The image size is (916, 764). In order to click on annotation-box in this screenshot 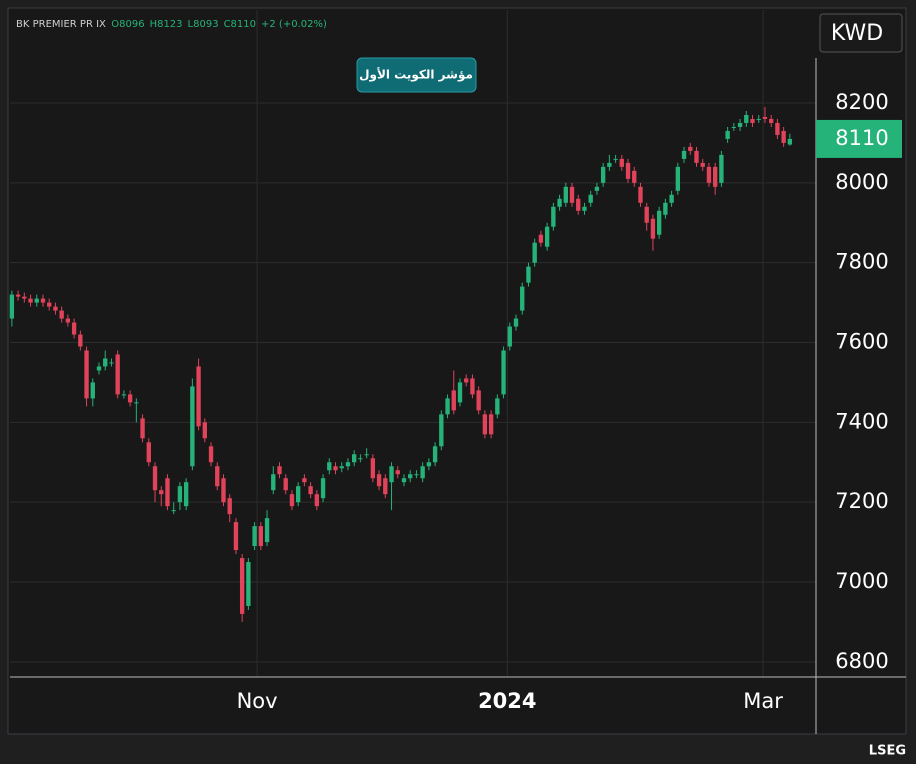, I will do `click(416, 75)`.